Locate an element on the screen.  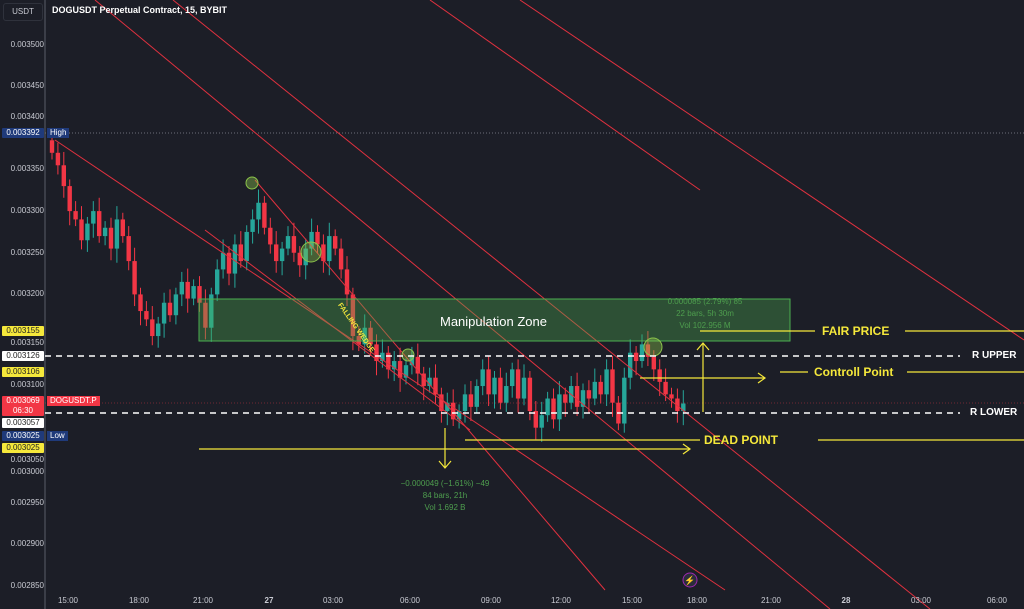
price-axis-label: 0.003450 is located at coordinates (27, 86).